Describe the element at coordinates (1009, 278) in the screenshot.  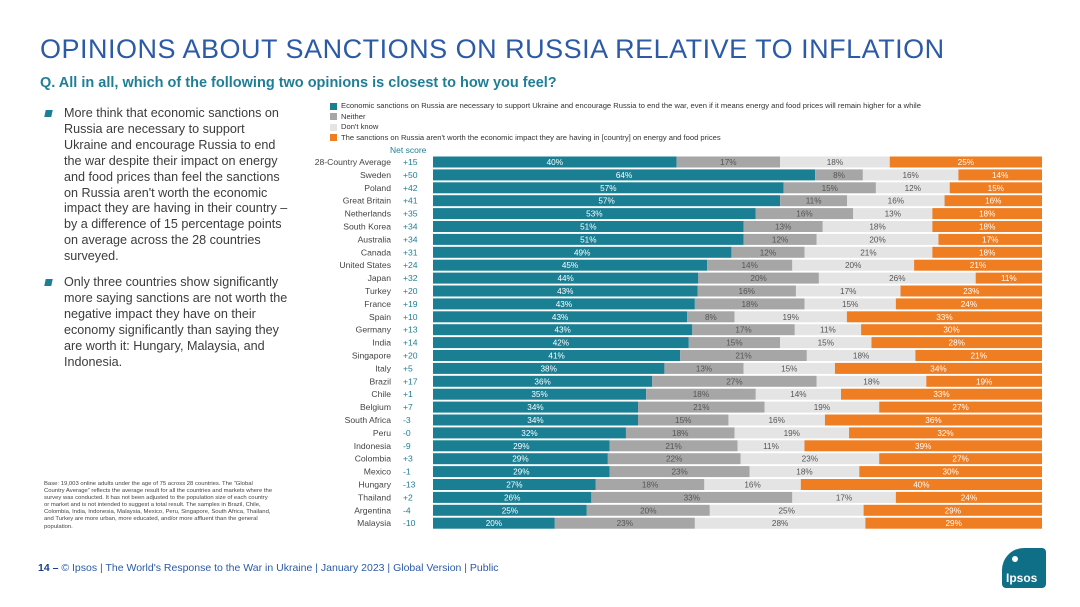
I see `data-label: 11%` at that location.